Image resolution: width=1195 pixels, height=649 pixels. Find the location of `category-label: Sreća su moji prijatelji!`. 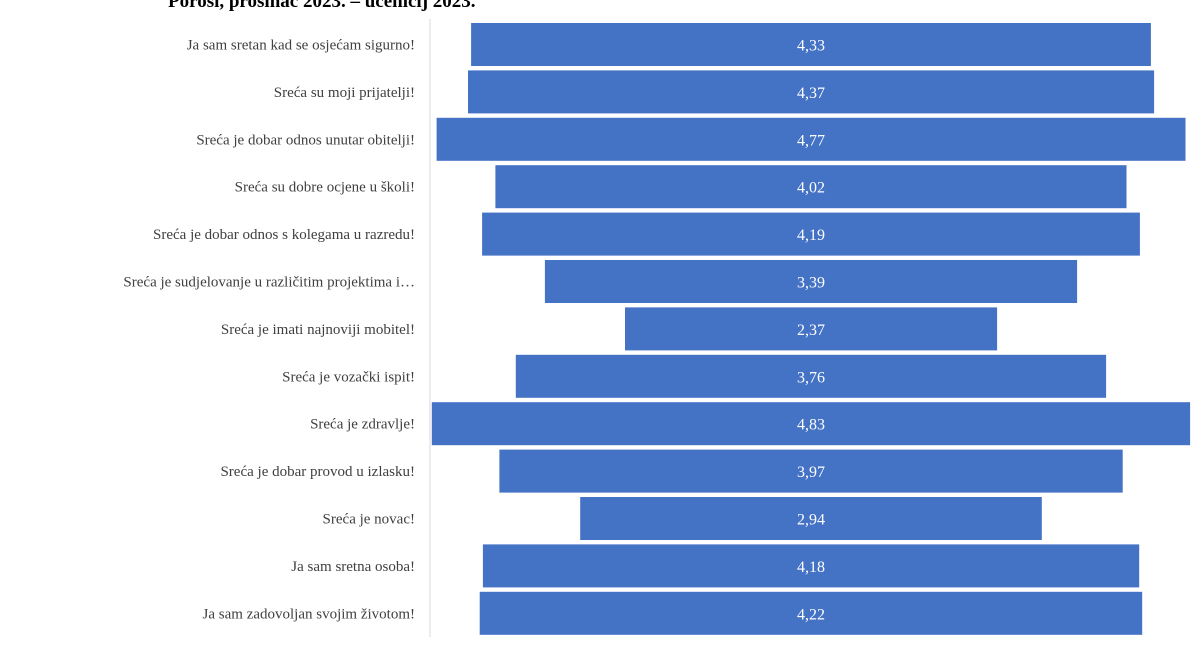

category-label: Sreća su moji prijatelji! is located at coordinates (344, 93).